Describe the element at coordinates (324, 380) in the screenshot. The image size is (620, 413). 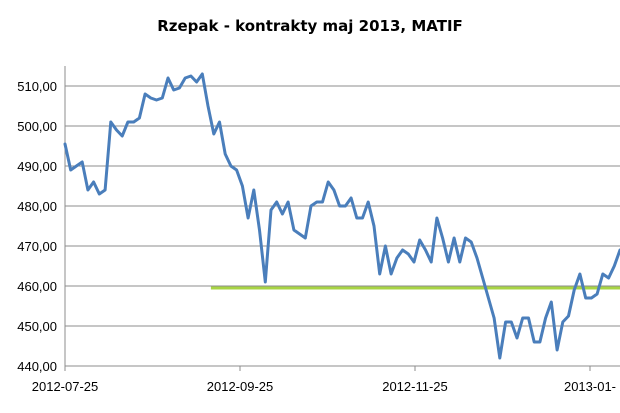
I see `x-axis-ticks: 2012-07-25 2012-09-25 2012-11-25 2013-01-` at that location.